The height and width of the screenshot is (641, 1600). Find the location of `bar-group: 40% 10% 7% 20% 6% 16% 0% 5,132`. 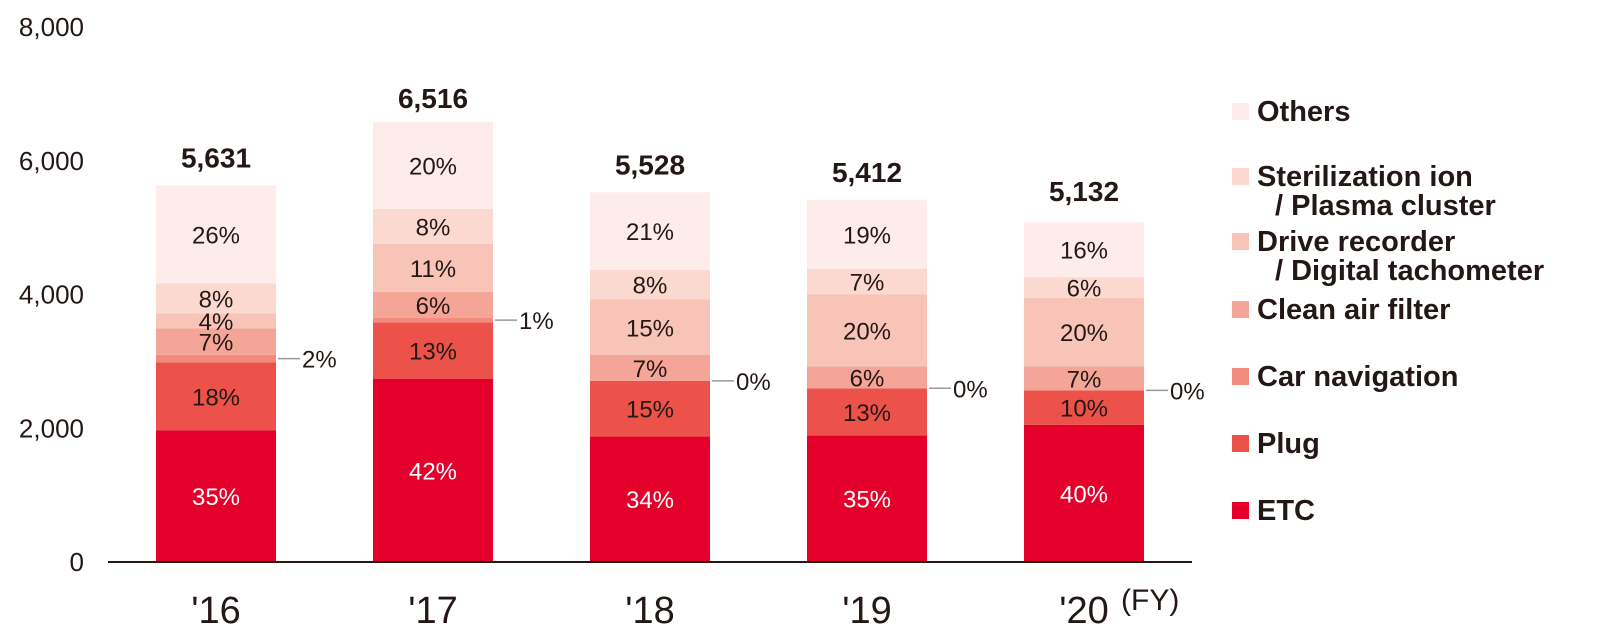

bar-group: 40% 10% 7% 20% 6% 16% 0% 5,132 is located at coordinates (1114, 369).